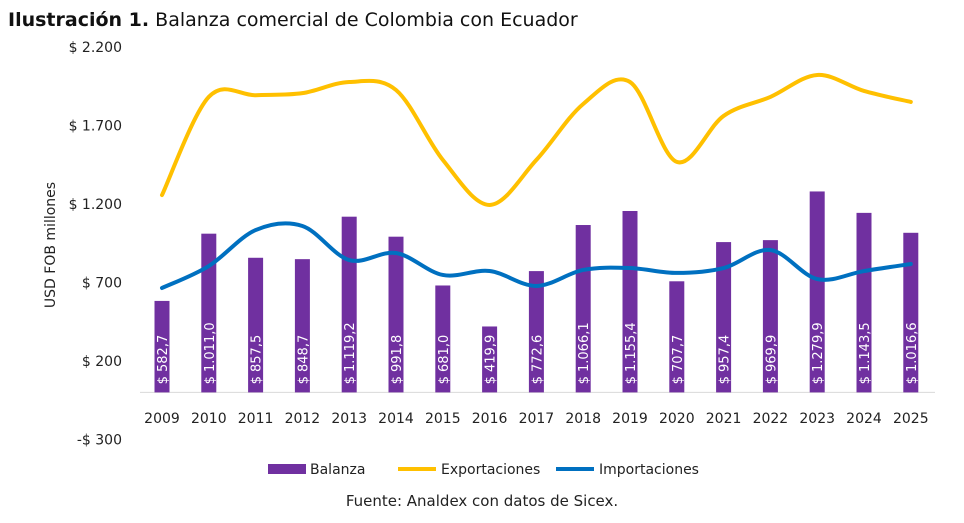 The width and height of the screenshot is (964, 523). What do you see at coordinates (584, 353) in the screenshot?
I see `bar-data-label: $ 1.066,1` at bounding box center [584, 353].